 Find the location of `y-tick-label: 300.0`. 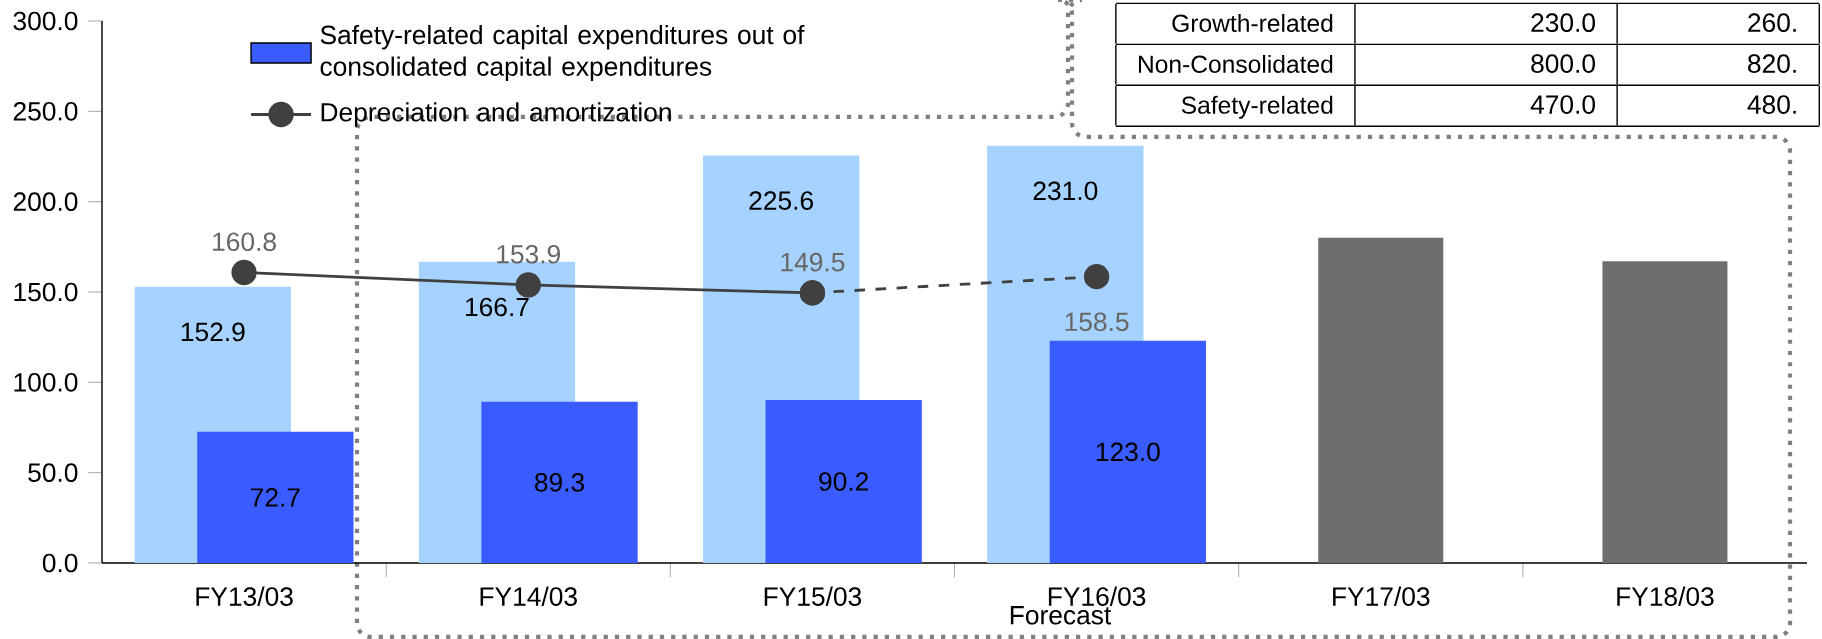

y-tick-label: 300.0 is located at coordinates (45, 21).